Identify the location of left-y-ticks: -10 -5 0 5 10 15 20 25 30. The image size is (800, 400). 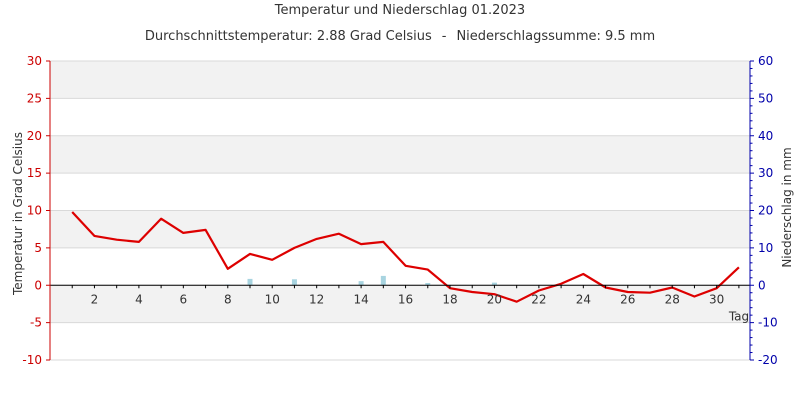
(36, 210).